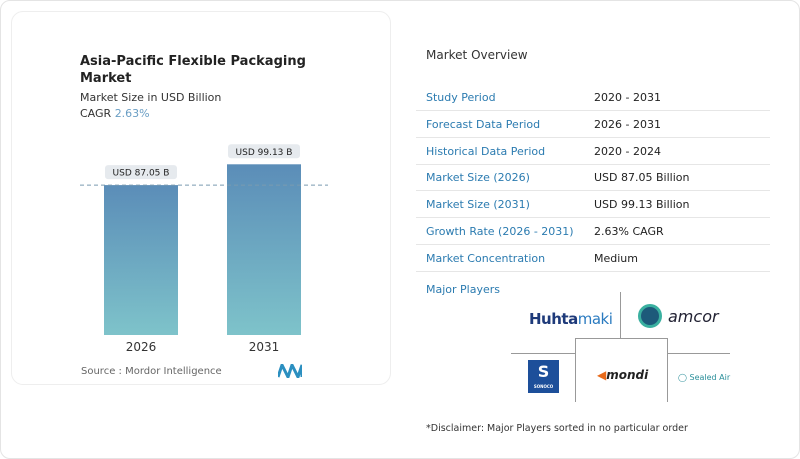 This screenshot has width=800, height=459. What do you see at coordinates (461, 97) in the screenshot?
I see `row-label: Study Period` at bounding box center [461, 97].